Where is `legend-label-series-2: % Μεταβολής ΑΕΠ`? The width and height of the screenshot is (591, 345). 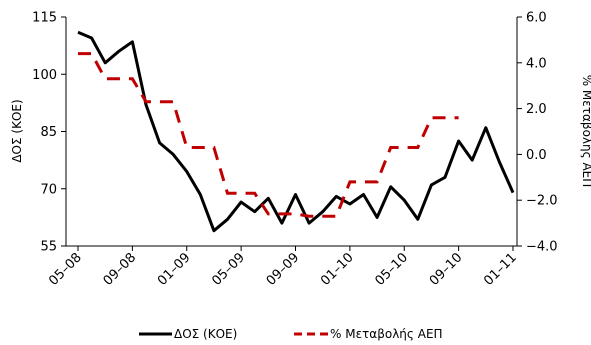
legend-label-series-2: % Μεταβολής ΑΕΠ is located at coordinates (386, 334).